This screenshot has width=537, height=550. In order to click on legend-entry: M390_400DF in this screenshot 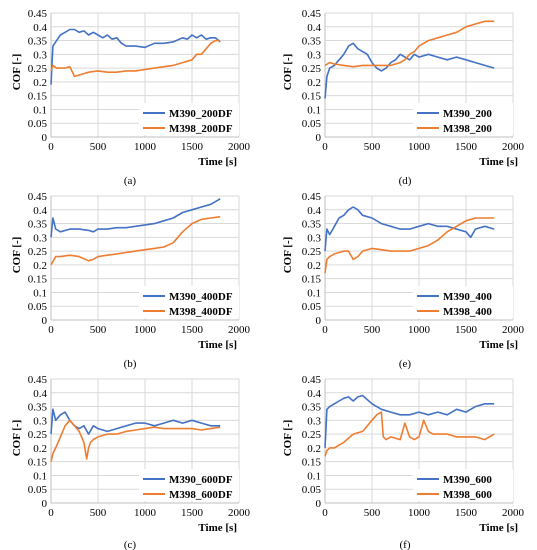, I will do `click(201, 297)`.